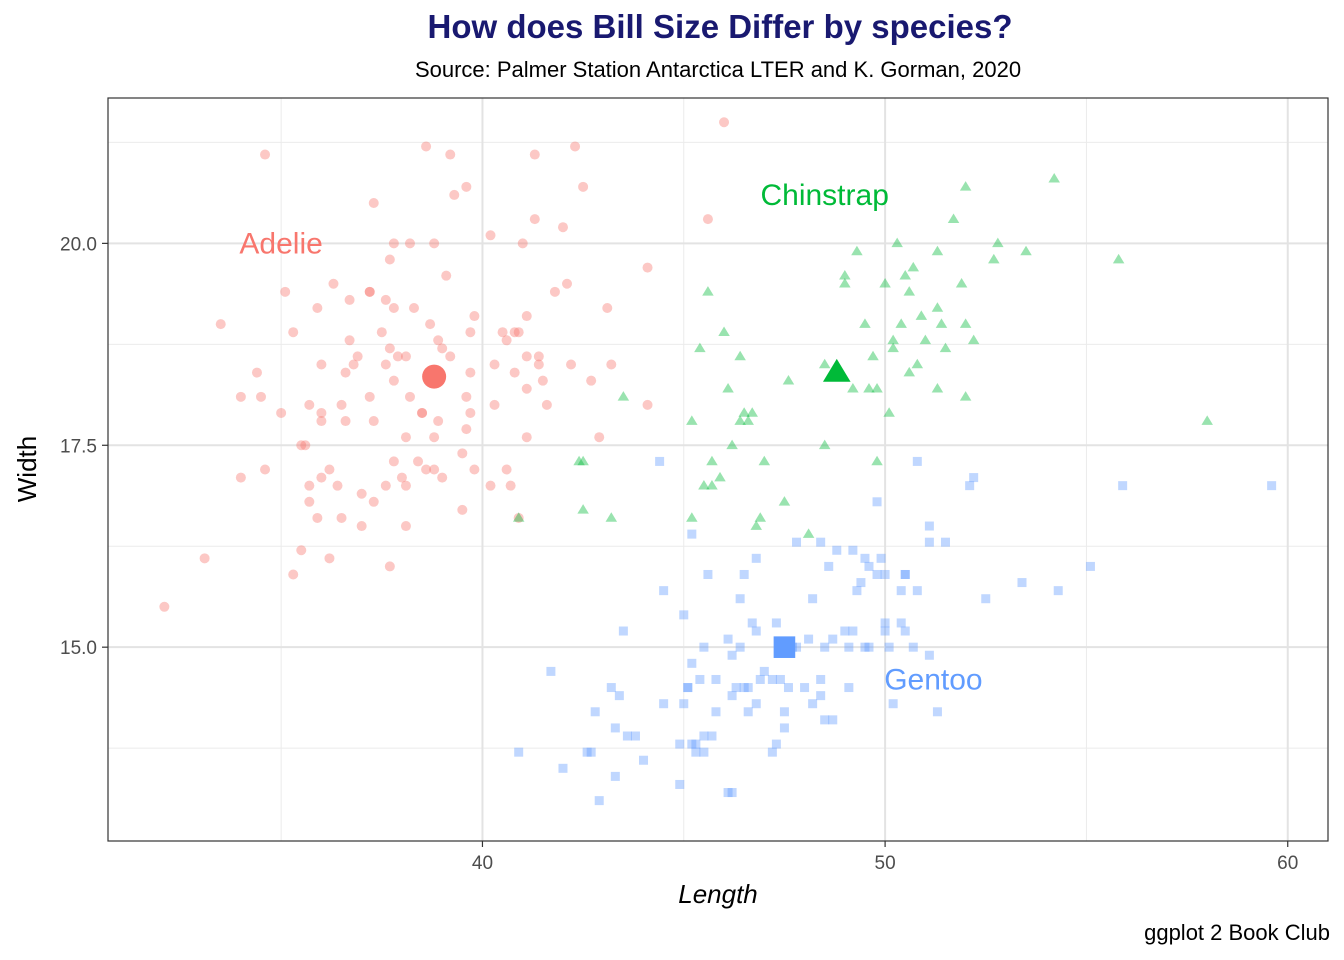 This screenshot has height=960, width=1344. I want to click on gentoo-label: Gentoo, so click(933, 679).